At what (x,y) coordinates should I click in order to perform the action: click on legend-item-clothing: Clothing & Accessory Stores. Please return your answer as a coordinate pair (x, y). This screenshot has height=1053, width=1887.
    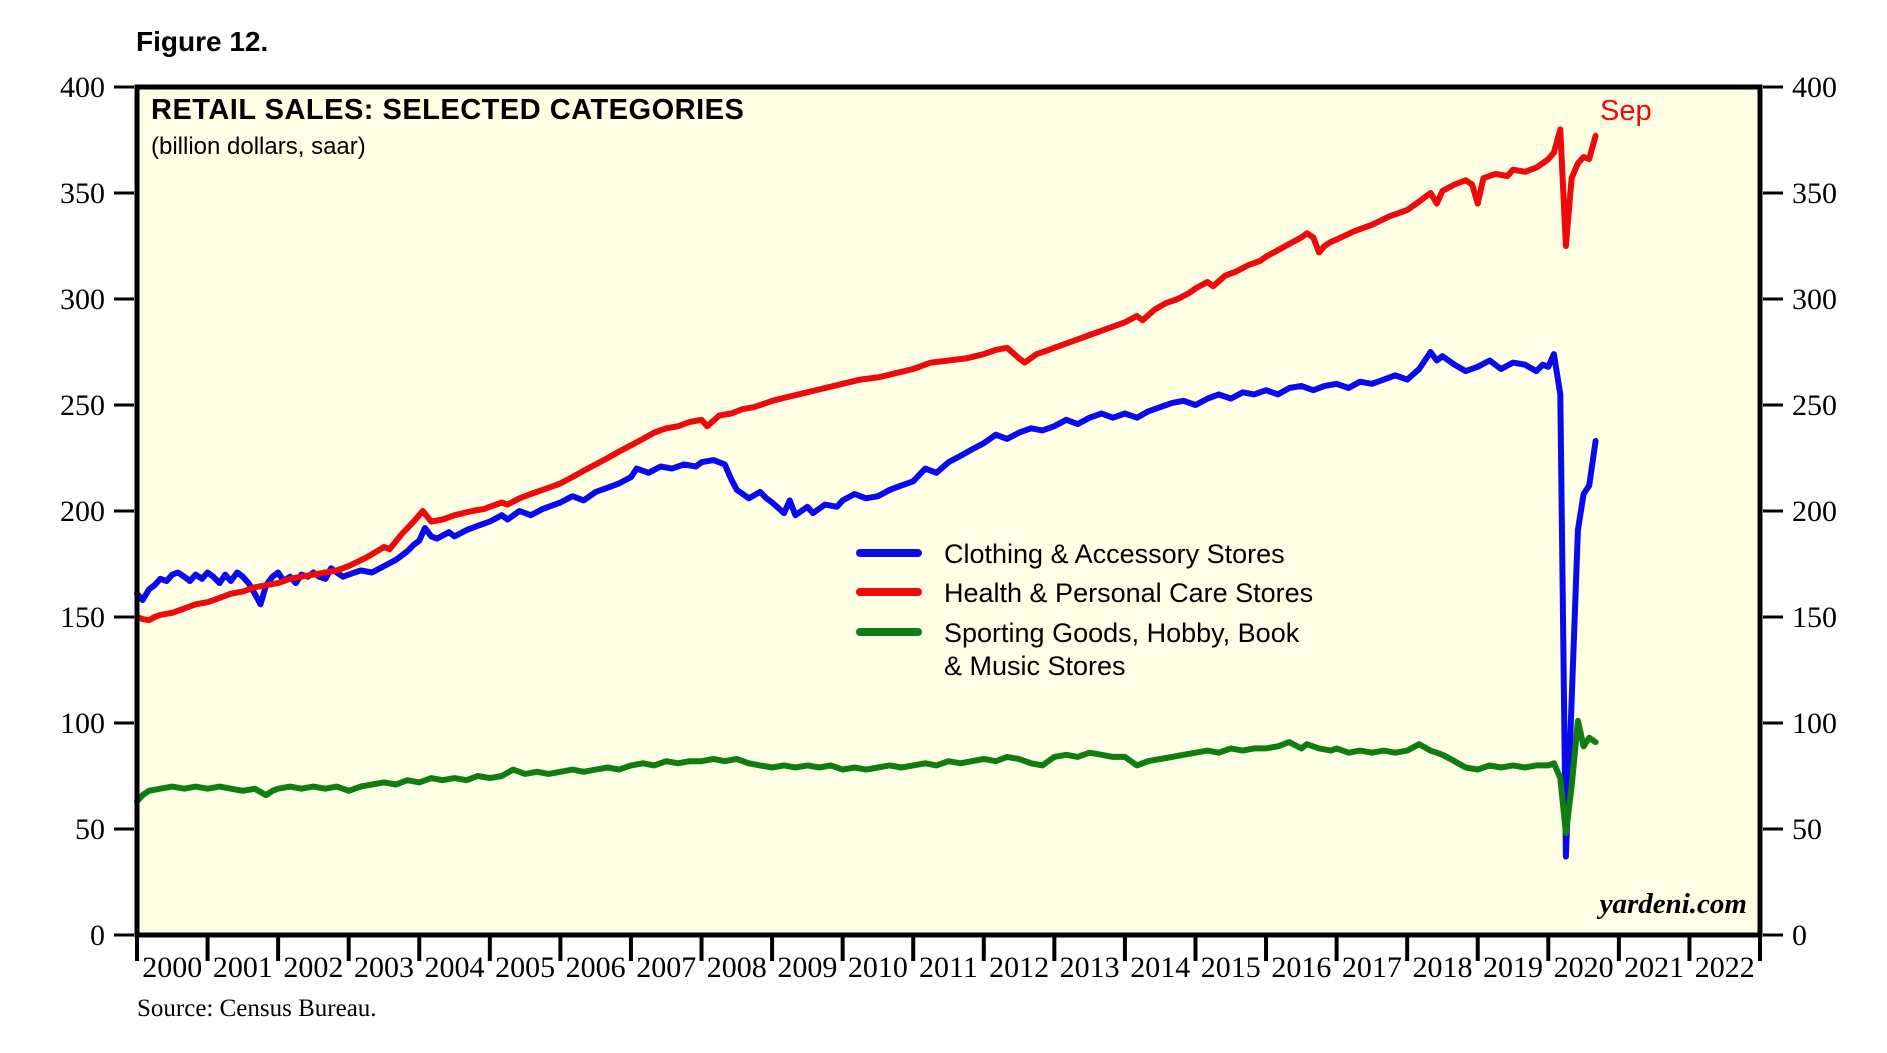
    Looking at the image, I should click on (1090, 554).